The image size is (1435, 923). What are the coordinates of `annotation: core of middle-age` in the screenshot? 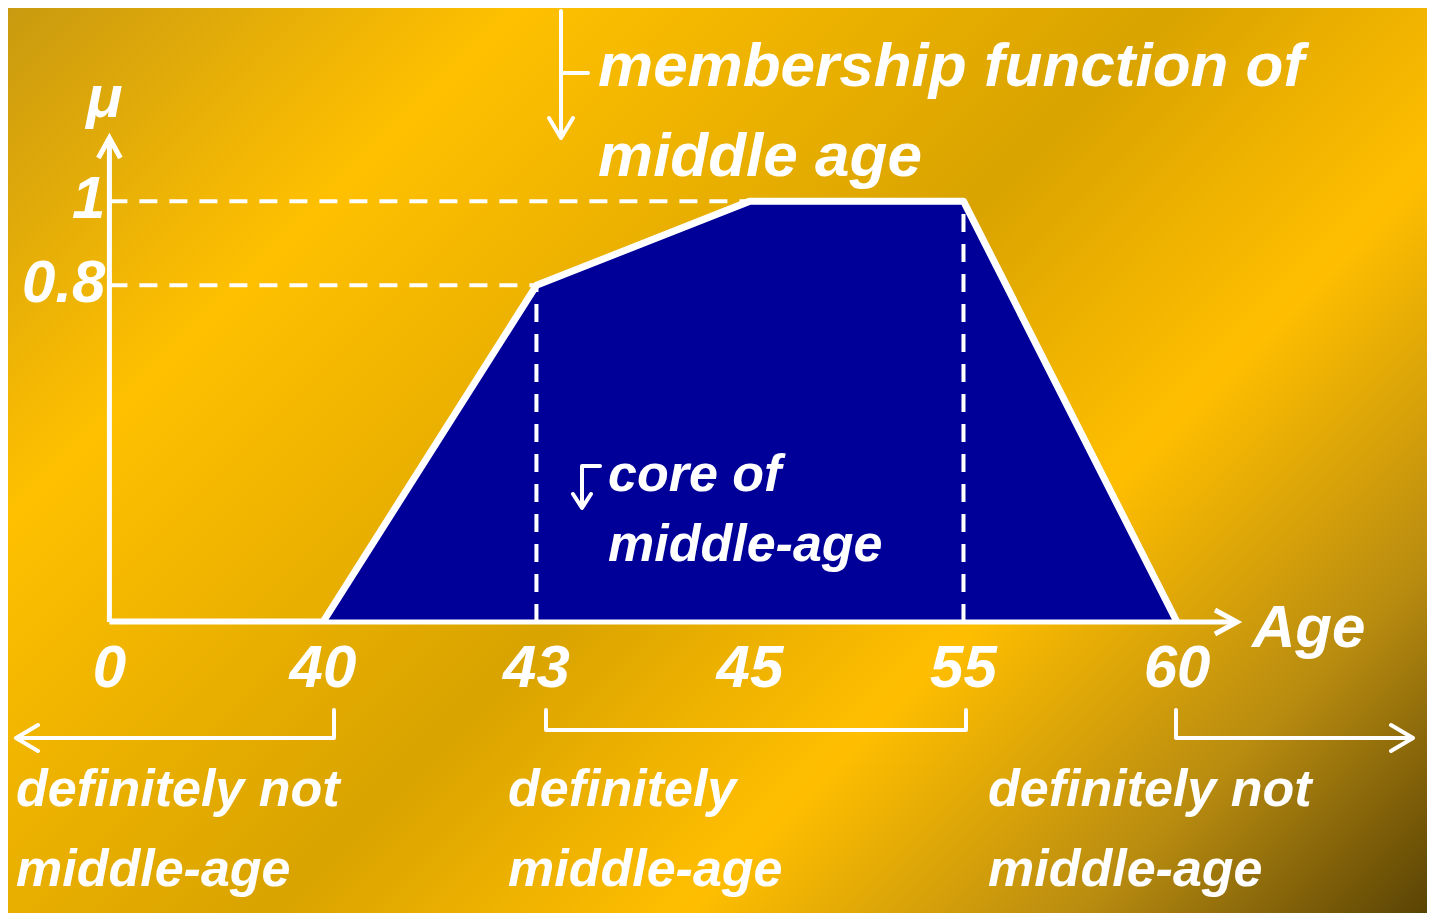 It's located at (746, 508).